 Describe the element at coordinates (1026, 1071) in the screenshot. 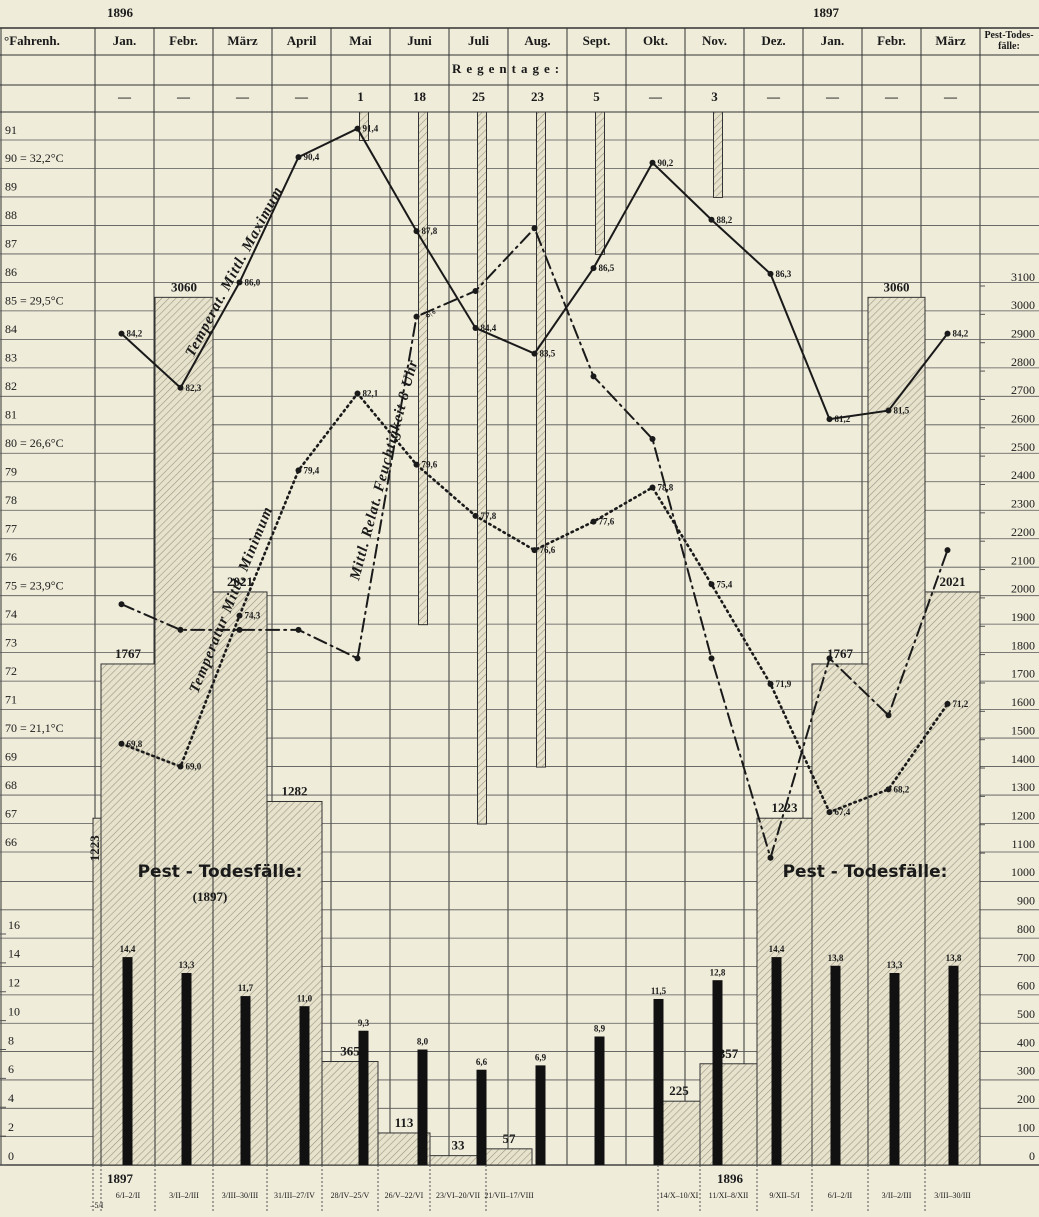

I see `y2-tick-label: 300` at that location.